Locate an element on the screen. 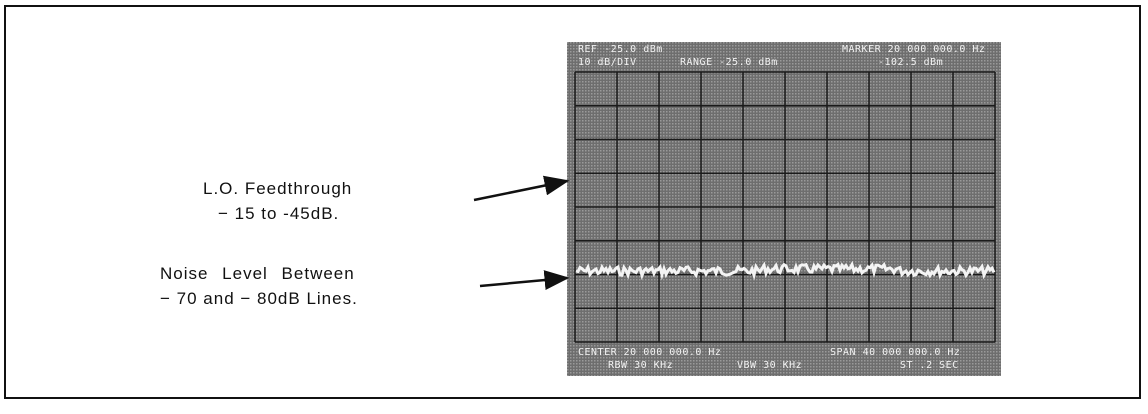 The height and width of the screenshot is (414, 1148). screen-footer: VBW 30 KHz is located at coordinates (769, 365).